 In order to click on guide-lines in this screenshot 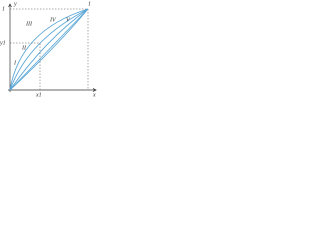, I will do `click(25, 66)`.